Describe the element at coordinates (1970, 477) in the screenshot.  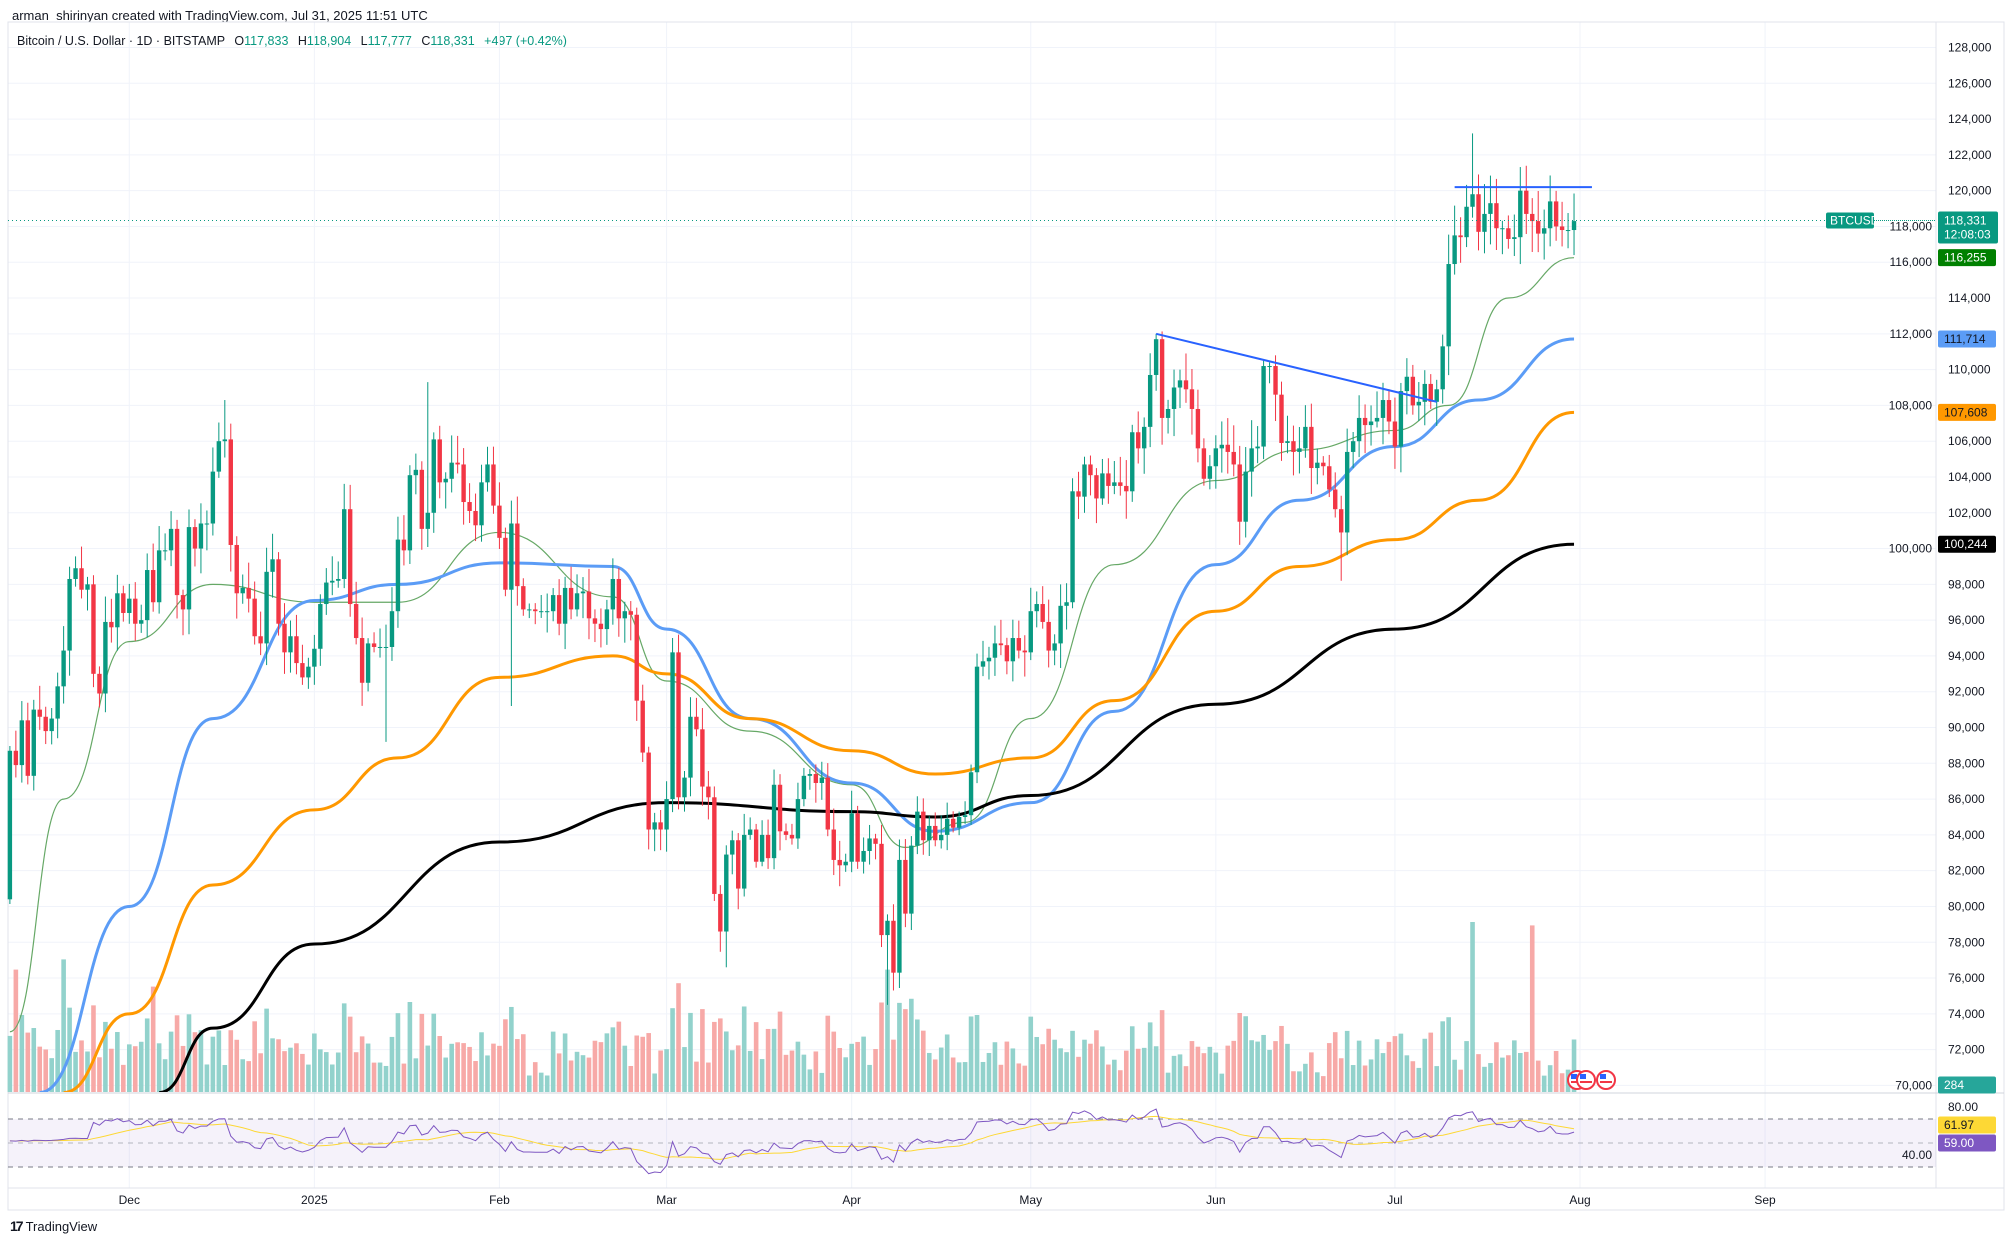
I see `price-tick-label: 104,000` at that location.